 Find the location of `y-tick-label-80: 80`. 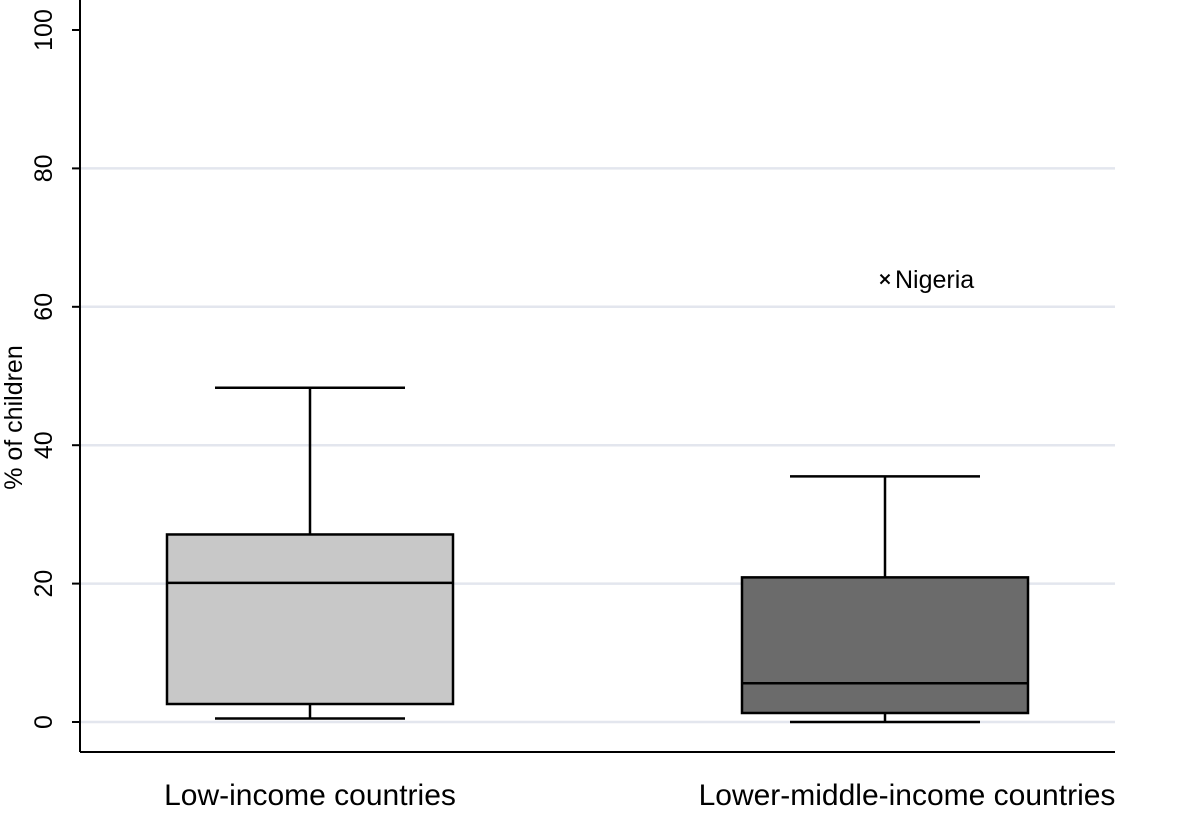

y-tick-label-80: 80 is located at coordinates (44, 168).